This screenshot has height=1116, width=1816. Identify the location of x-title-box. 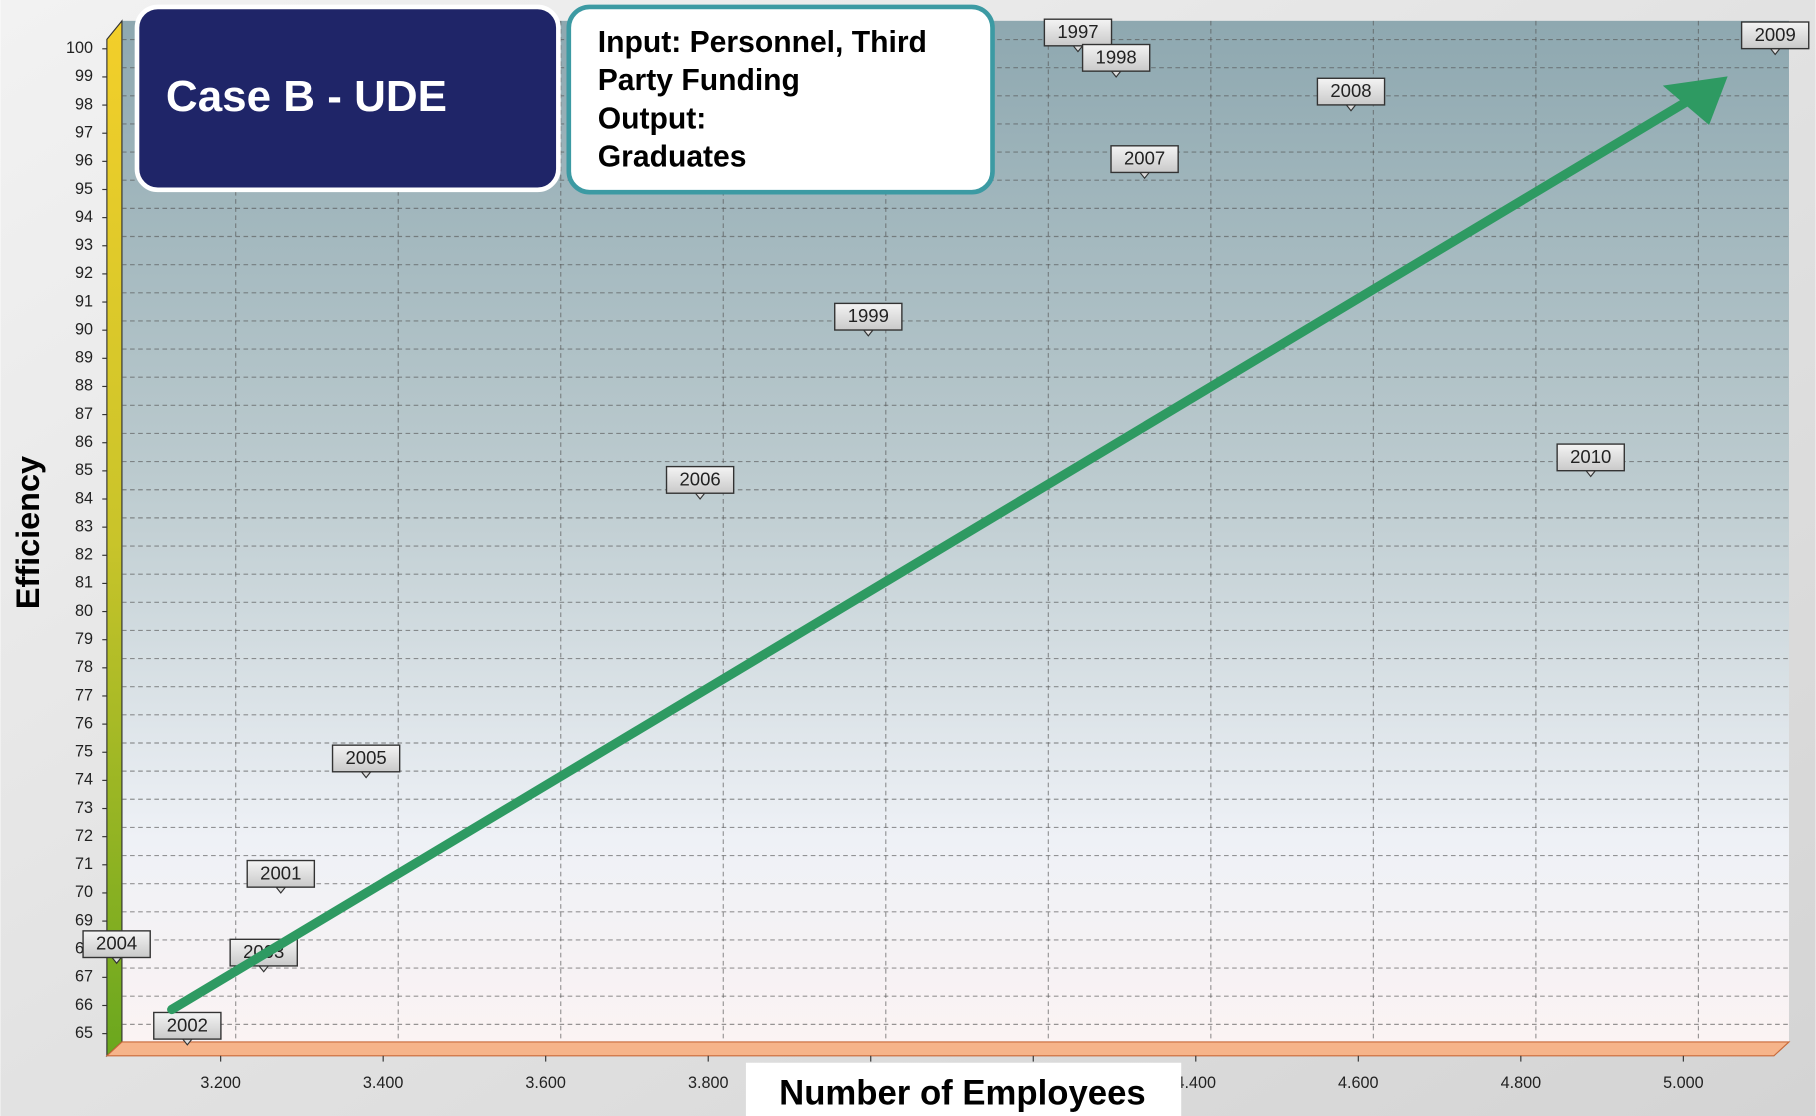
(963, 1089).